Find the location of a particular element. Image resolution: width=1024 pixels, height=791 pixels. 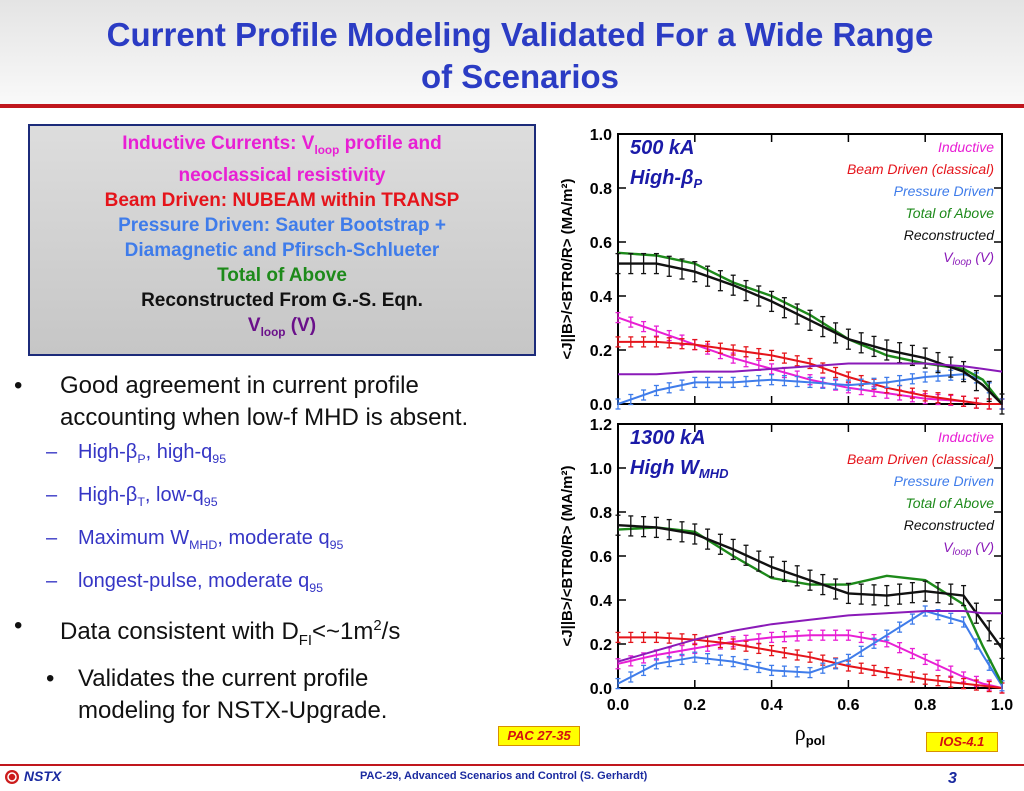

legend-inductive-text: Inductive Currents: V is located at coordinates (218, 143).